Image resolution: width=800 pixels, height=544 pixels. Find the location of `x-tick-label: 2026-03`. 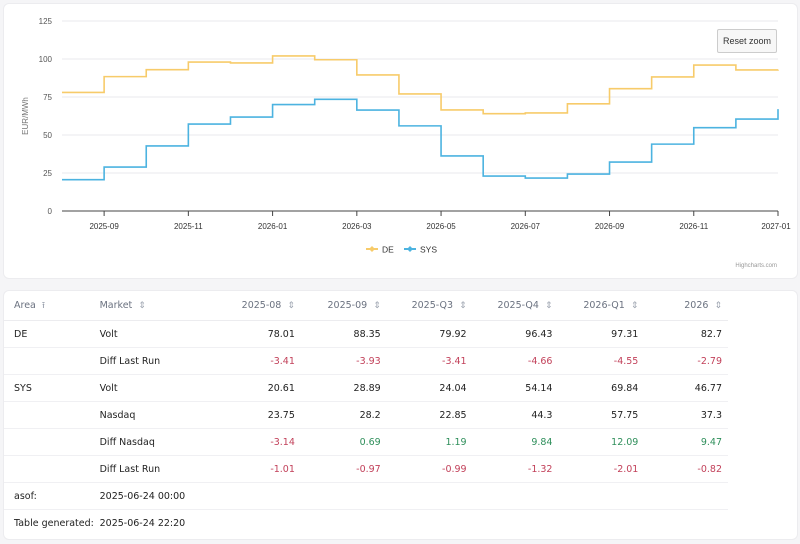

x-tick-label: 2026-03 is located at coordinates (357, 226).